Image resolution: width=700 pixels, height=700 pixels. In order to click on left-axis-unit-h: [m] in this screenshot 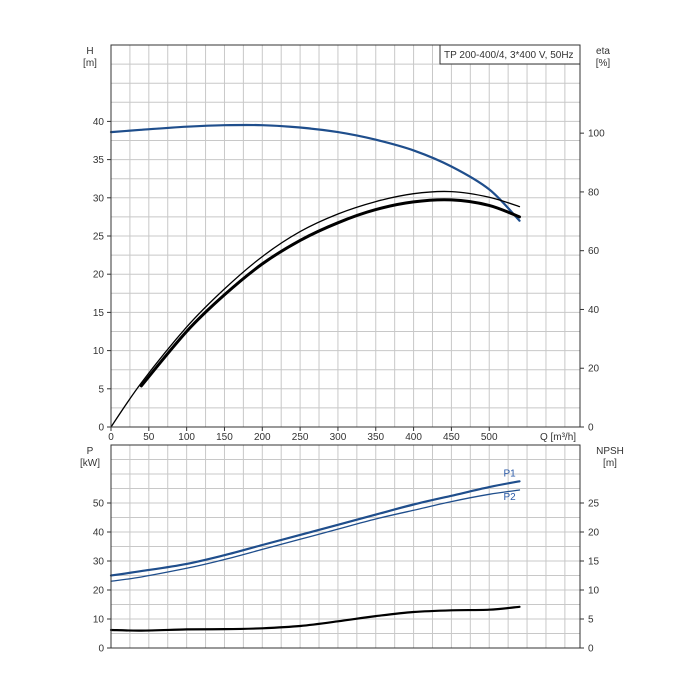, I will do `click(90, 63)`.